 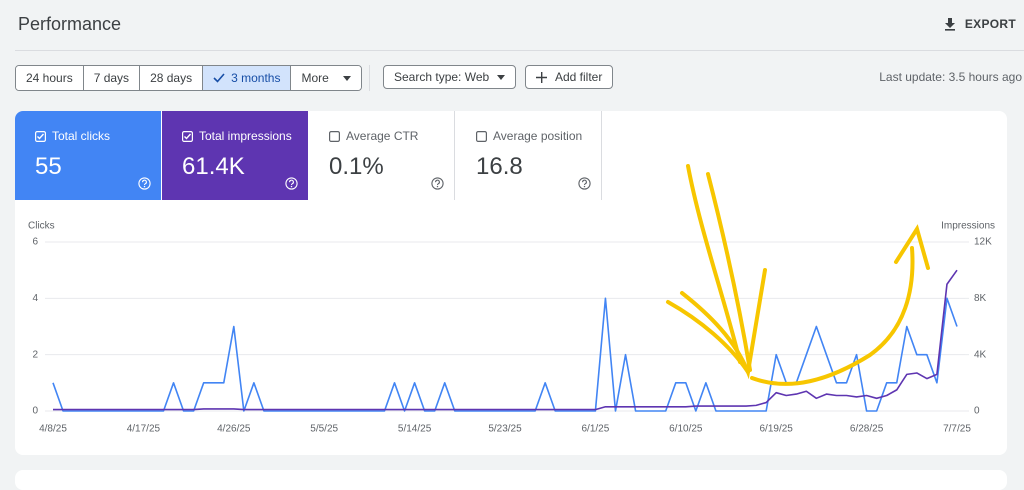 I want to click on x-tick-label: 5/14/25, so click(x=415, y=429).